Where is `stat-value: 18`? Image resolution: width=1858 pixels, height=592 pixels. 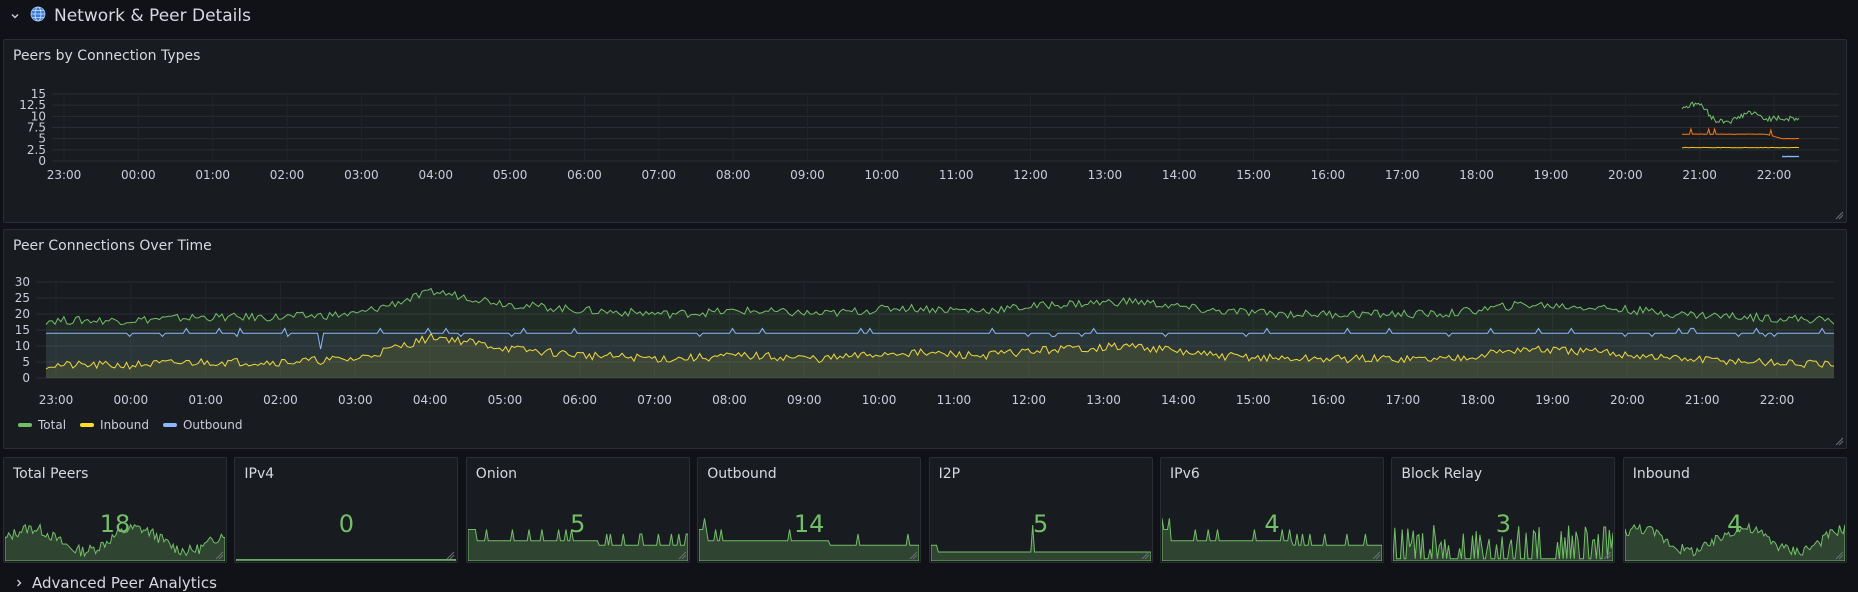 stat-value: 18 is located at coordinates (115, 524).